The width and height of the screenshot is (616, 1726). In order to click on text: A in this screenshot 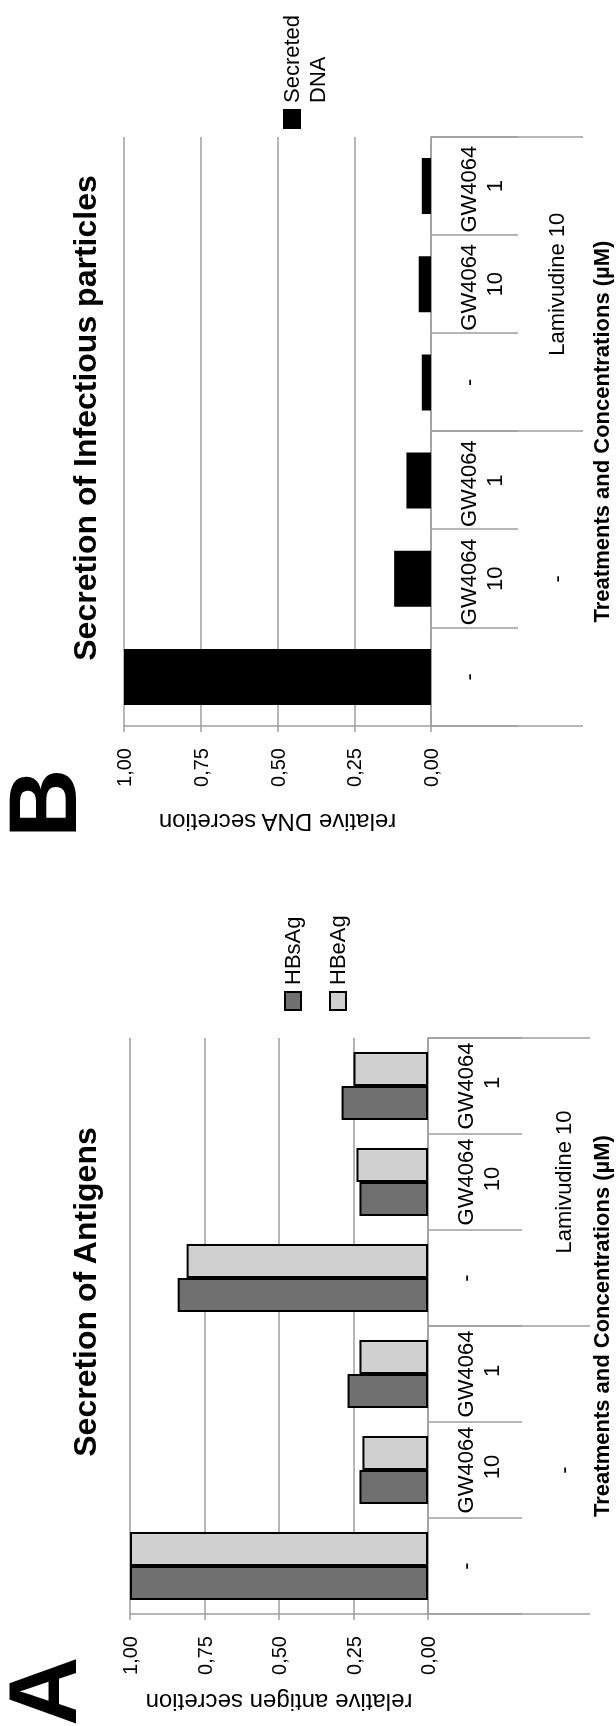, I will do `click(48, 1691)`.